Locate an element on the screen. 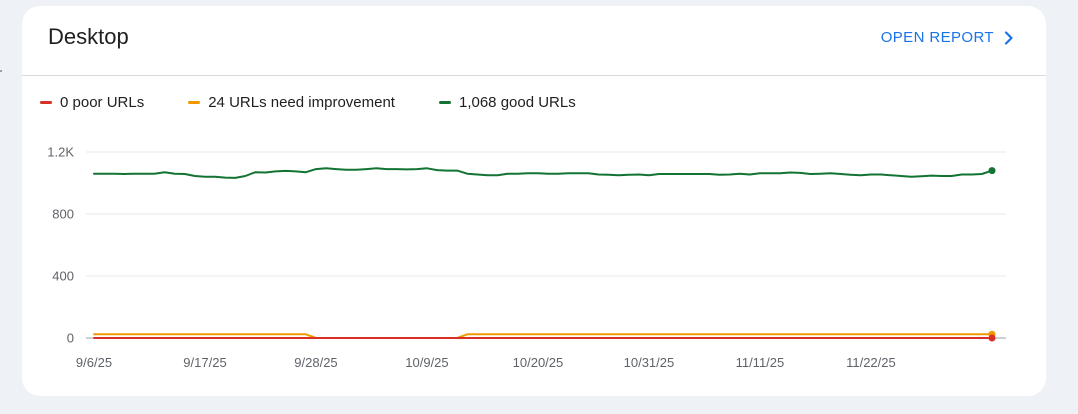 This screenshot has height=414, width=1078. x-tick-label: 9/28/25 is located at coordinates (315, 362).